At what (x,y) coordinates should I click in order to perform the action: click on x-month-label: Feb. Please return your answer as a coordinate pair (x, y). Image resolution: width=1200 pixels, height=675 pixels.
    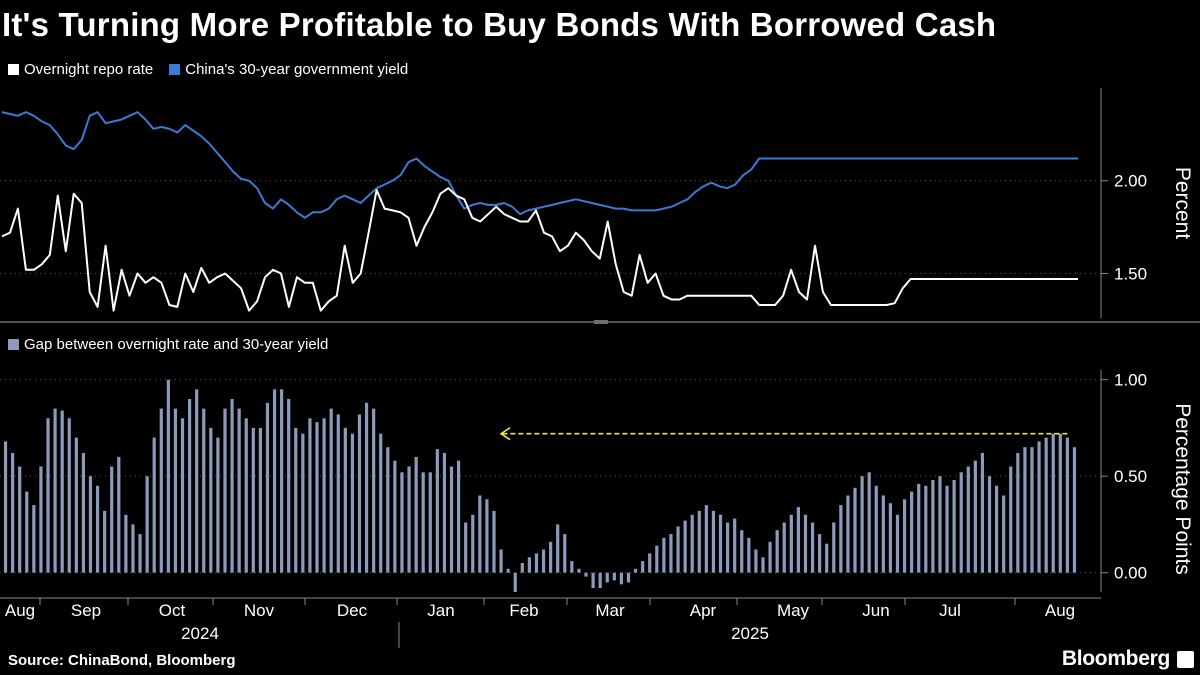
    Looking at the image, I should click on (523, 610).